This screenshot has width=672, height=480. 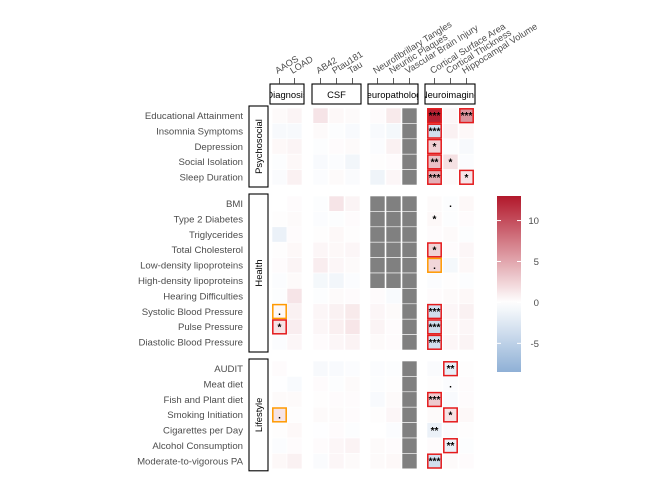 I want to click on row-label: BMI, so click(x=234, y=204).